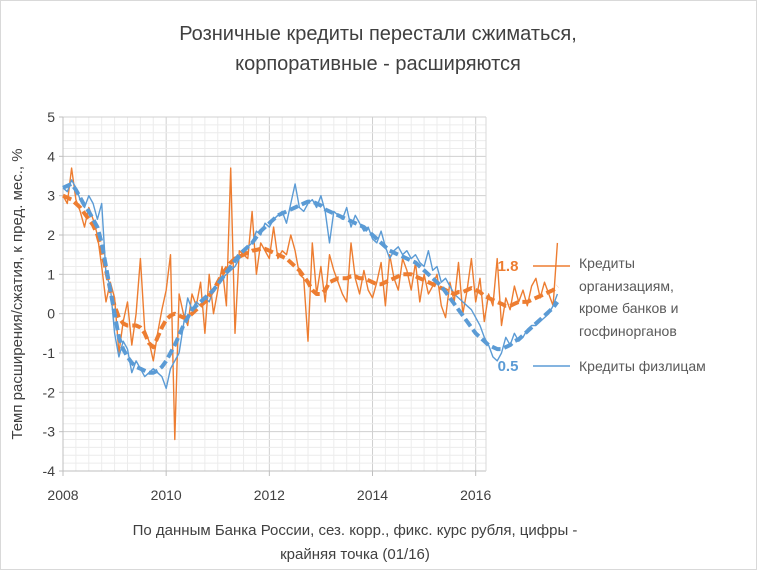  I want to click on legend-corporate-line-3: кроме банков и, so click(628, 308).